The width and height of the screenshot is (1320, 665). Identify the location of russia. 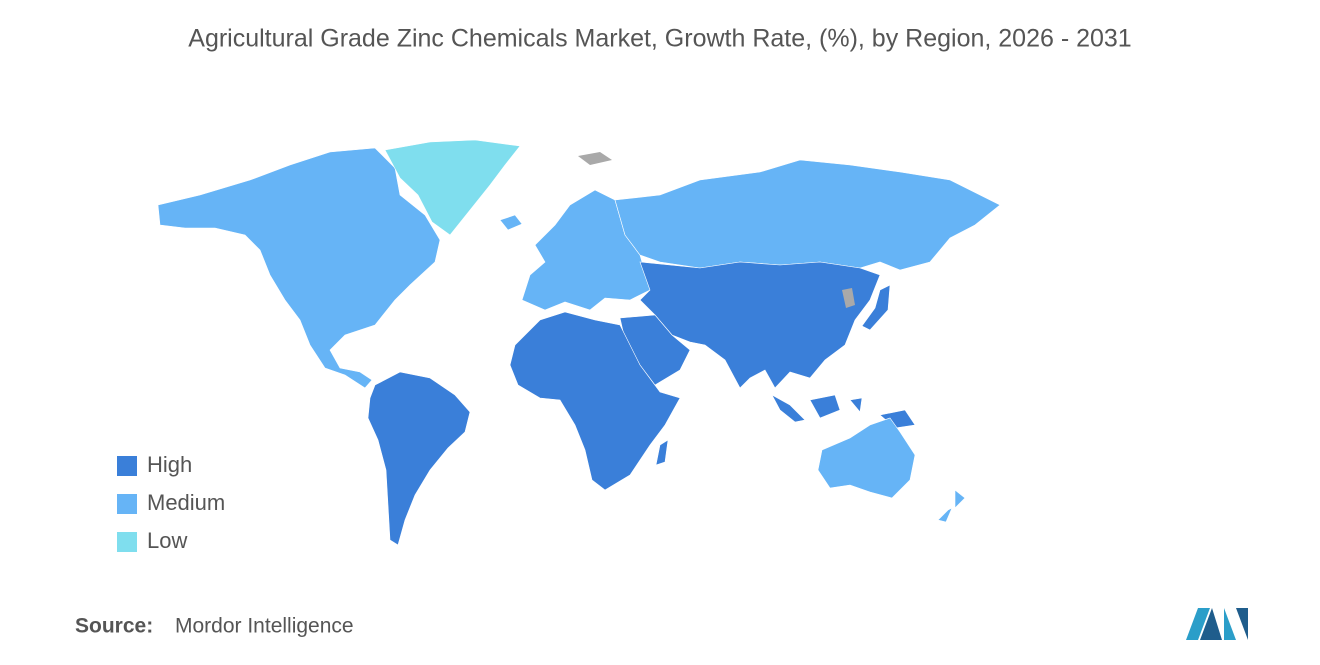
(807, 215).